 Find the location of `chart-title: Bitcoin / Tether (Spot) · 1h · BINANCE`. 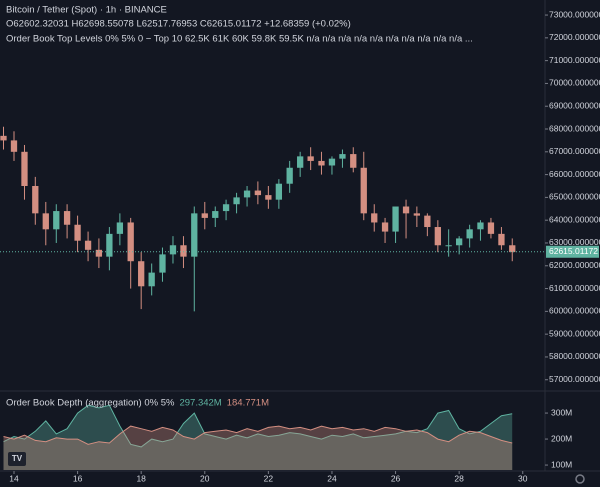

chart-title: Bitcoin / Tether (Spot) · 1h · BINANCE is located at coordinates (86, 10).